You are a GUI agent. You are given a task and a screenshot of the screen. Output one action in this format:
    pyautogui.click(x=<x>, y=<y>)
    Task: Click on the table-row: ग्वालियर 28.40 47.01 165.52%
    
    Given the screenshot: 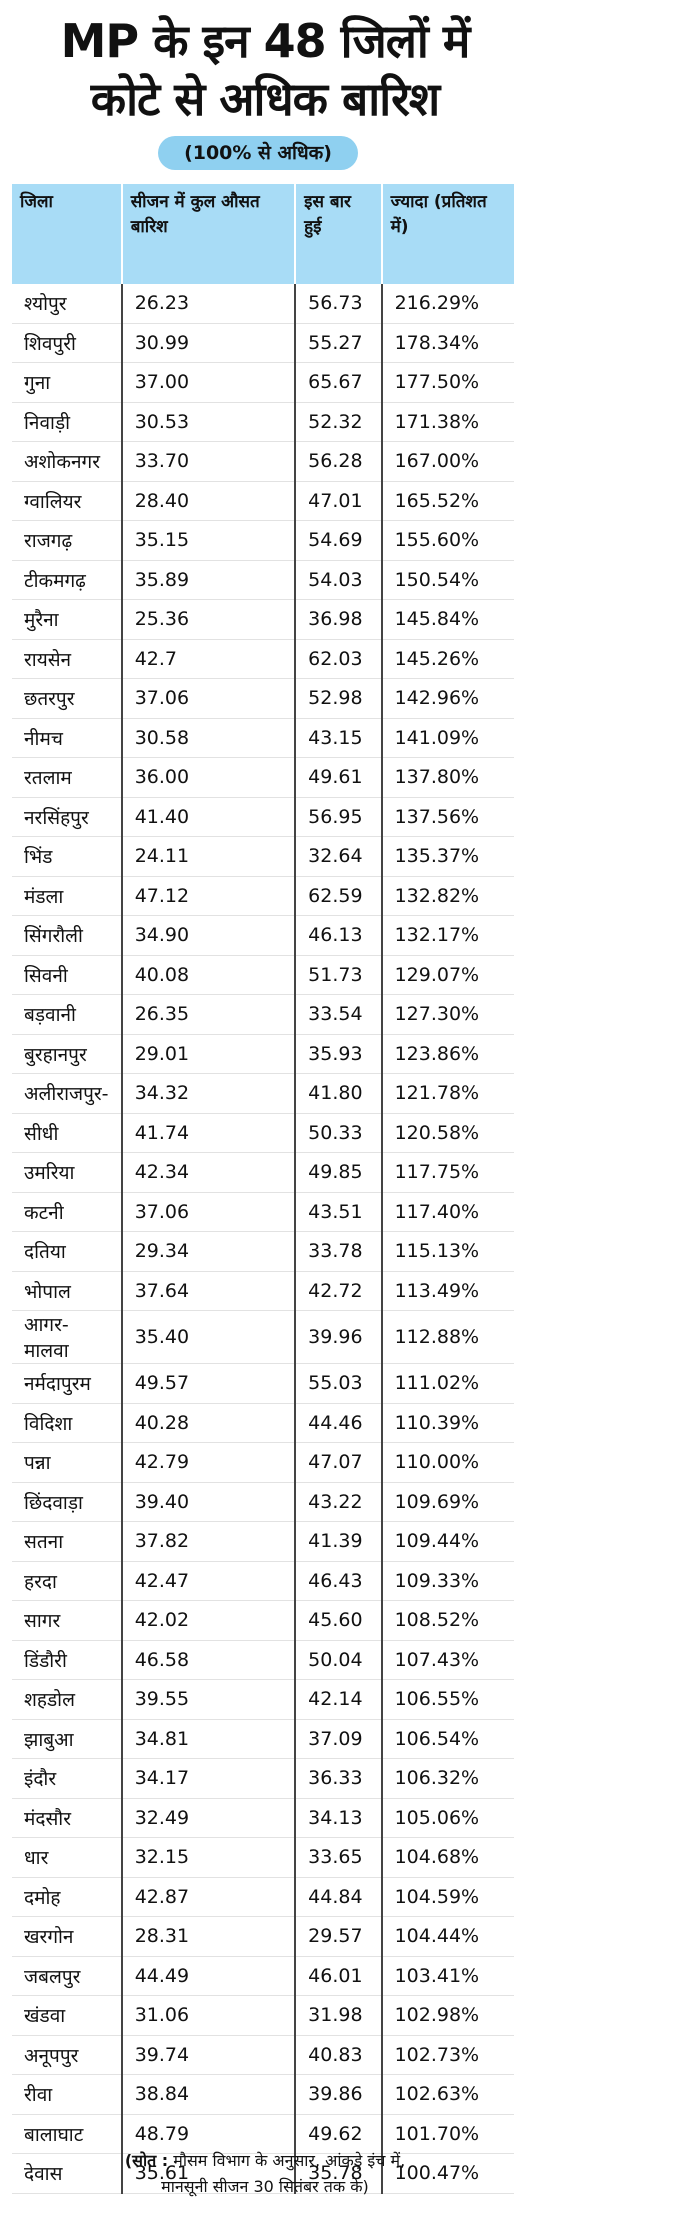 What is the action you would take?
    pyautogui.click(x=263, y=501)
    